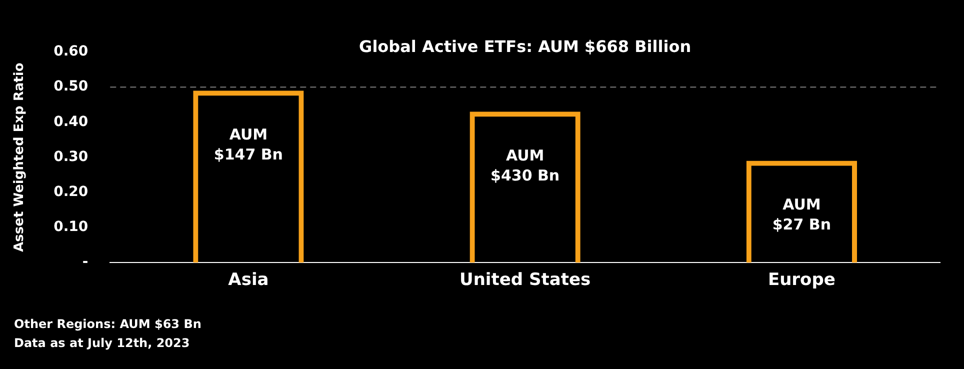  Describe the element at coordinates (71, 156) in the screenshot. I see `y-tick-label: 0.30` at that location.